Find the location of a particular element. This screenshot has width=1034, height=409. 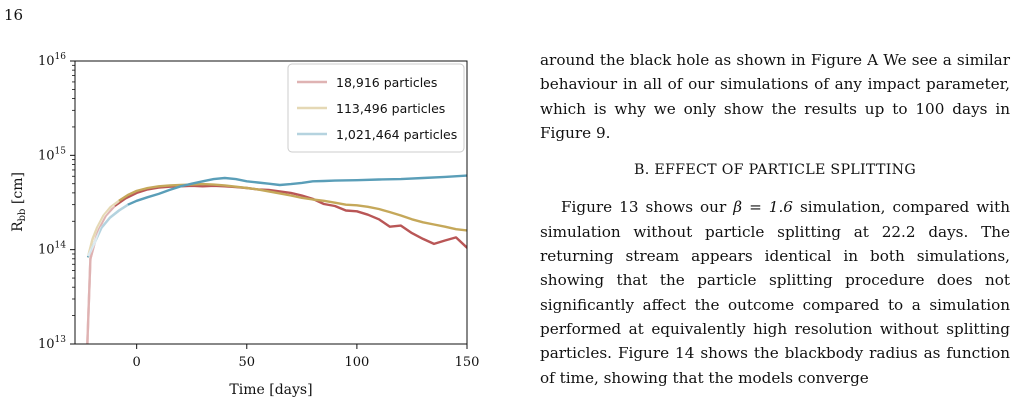

page-number: 16 is located at coordinates (14, 15).